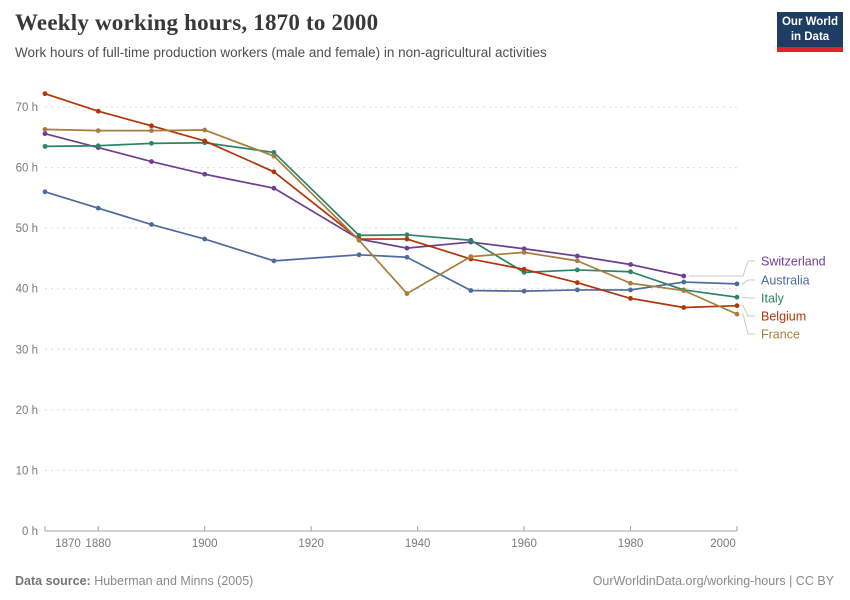 The height and width of the screenshot is (600, 850). What do you see at coordinates (418, 544) in the screenshot?
I see `x-tick-label-1940: 1940` at bounding box center [418, 544].